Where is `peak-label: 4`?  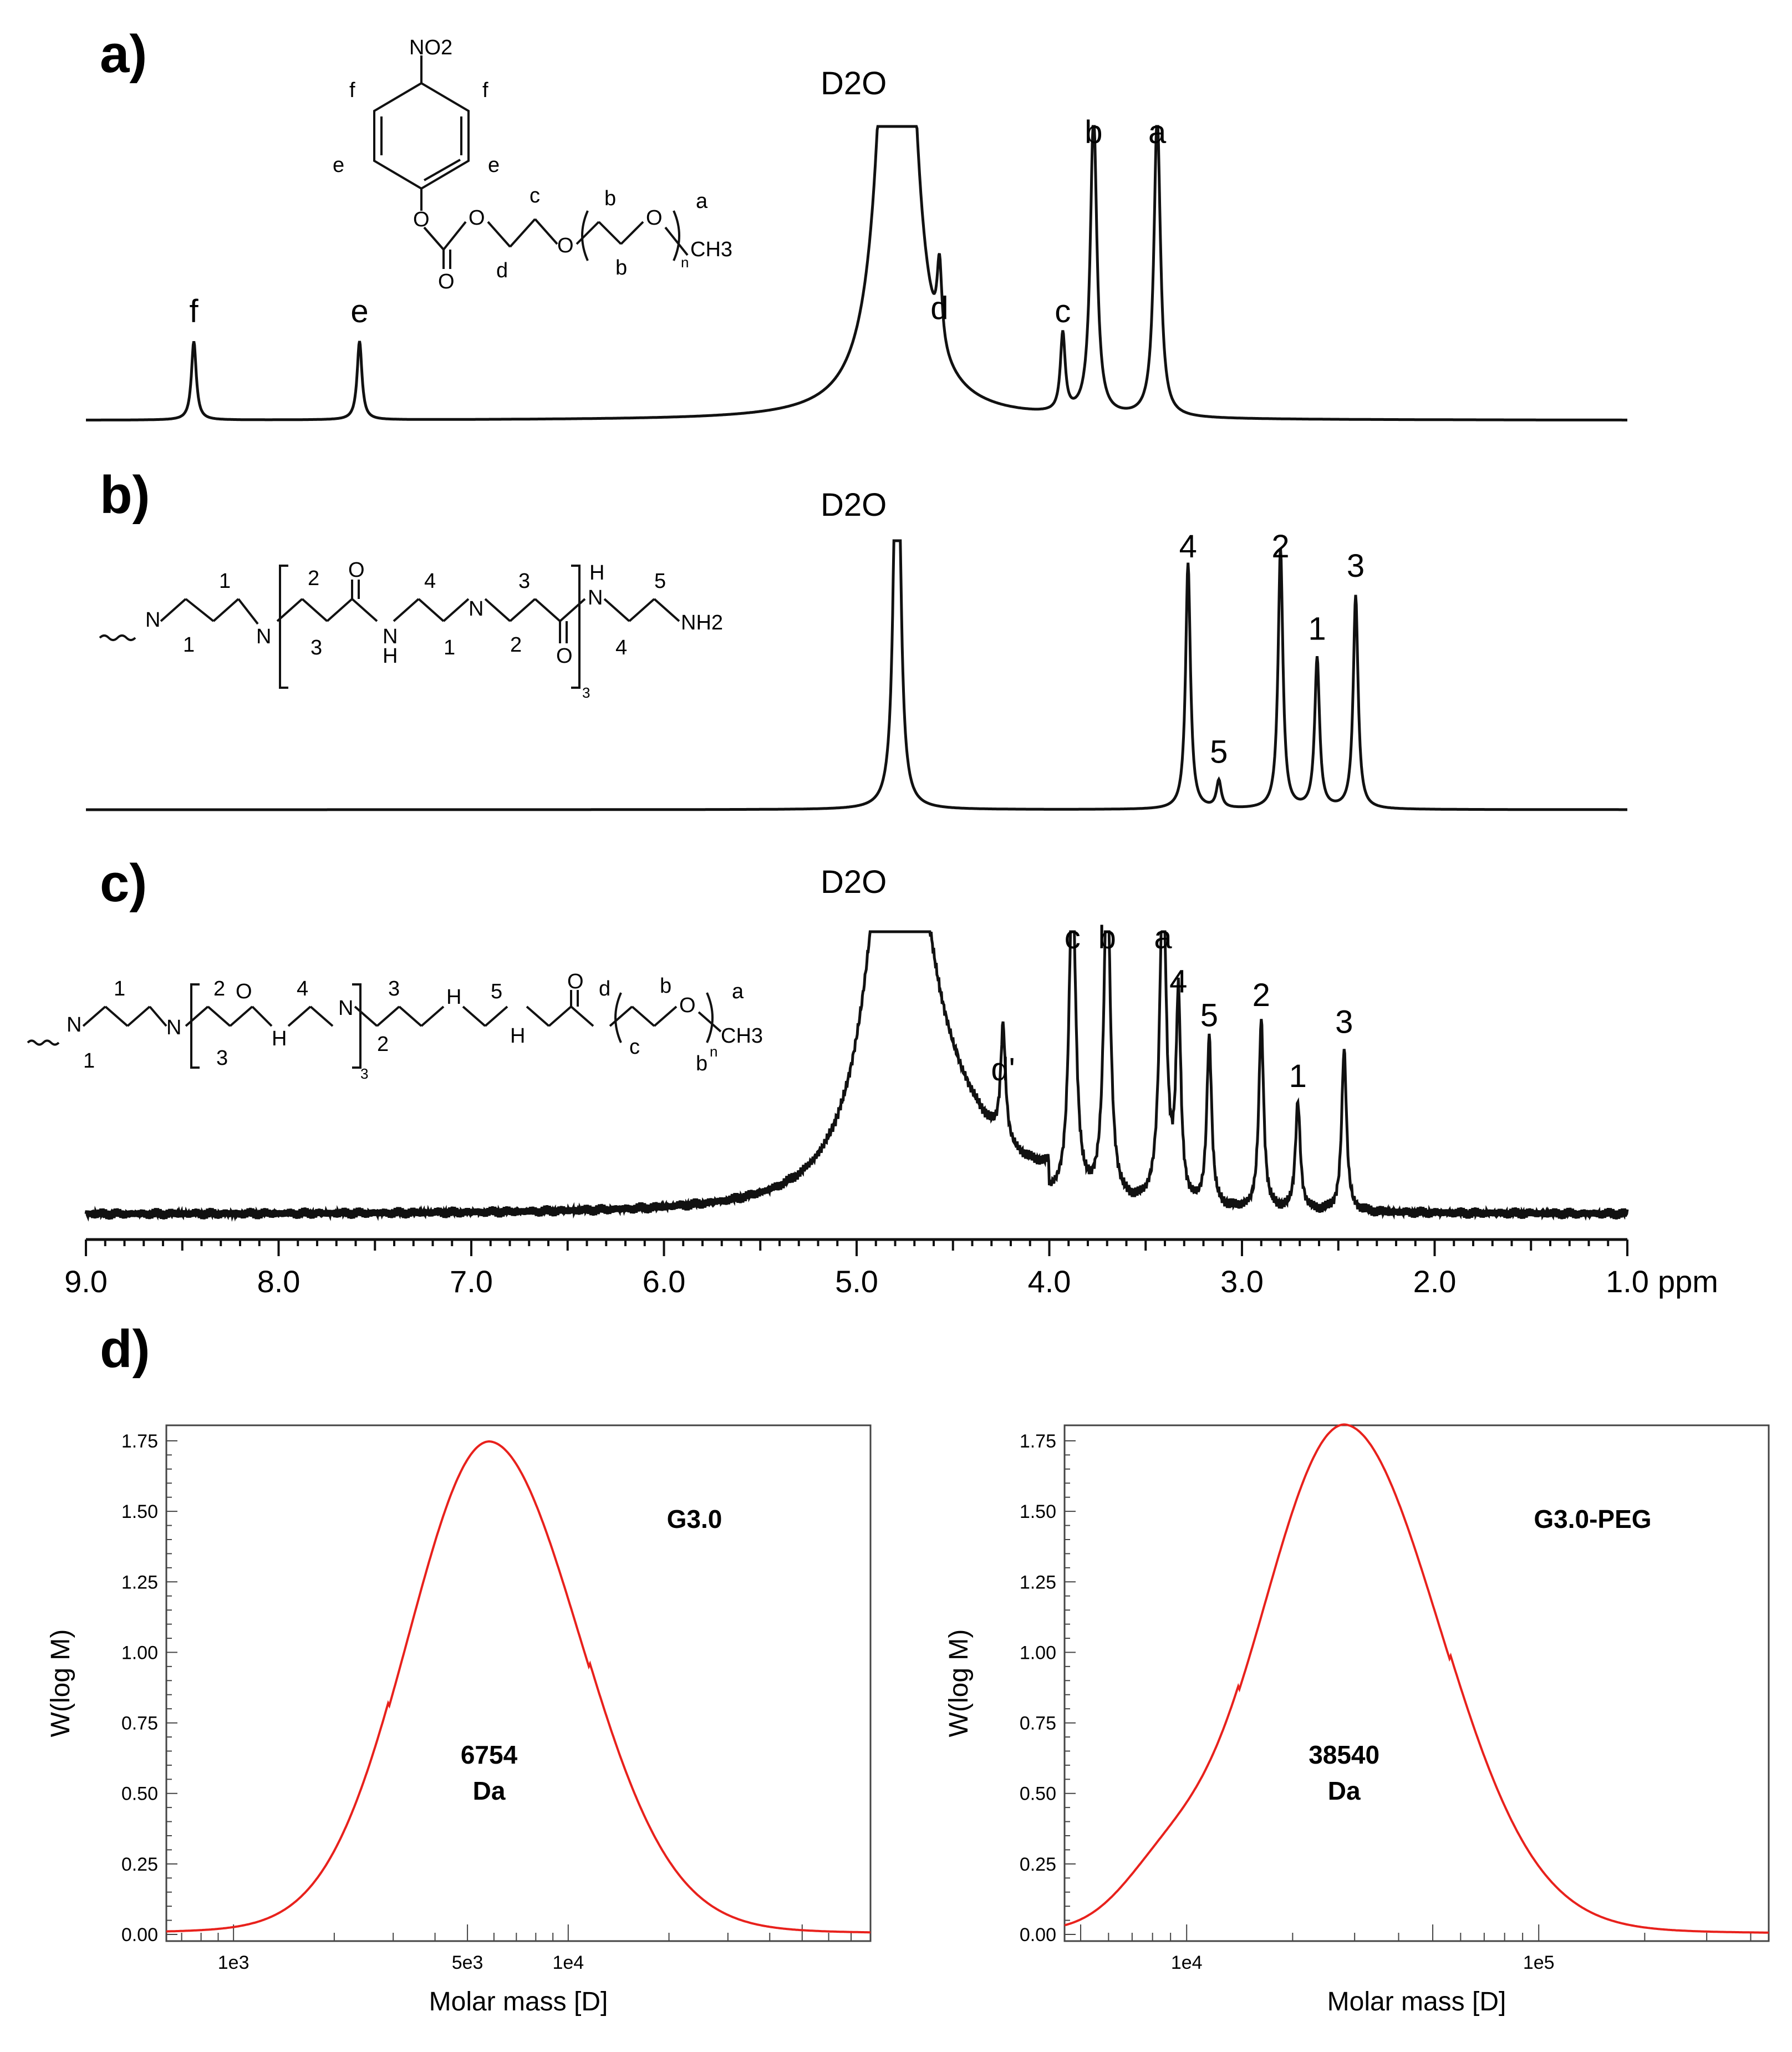
peak-label: 4 is located at coordinates (1178, 982).